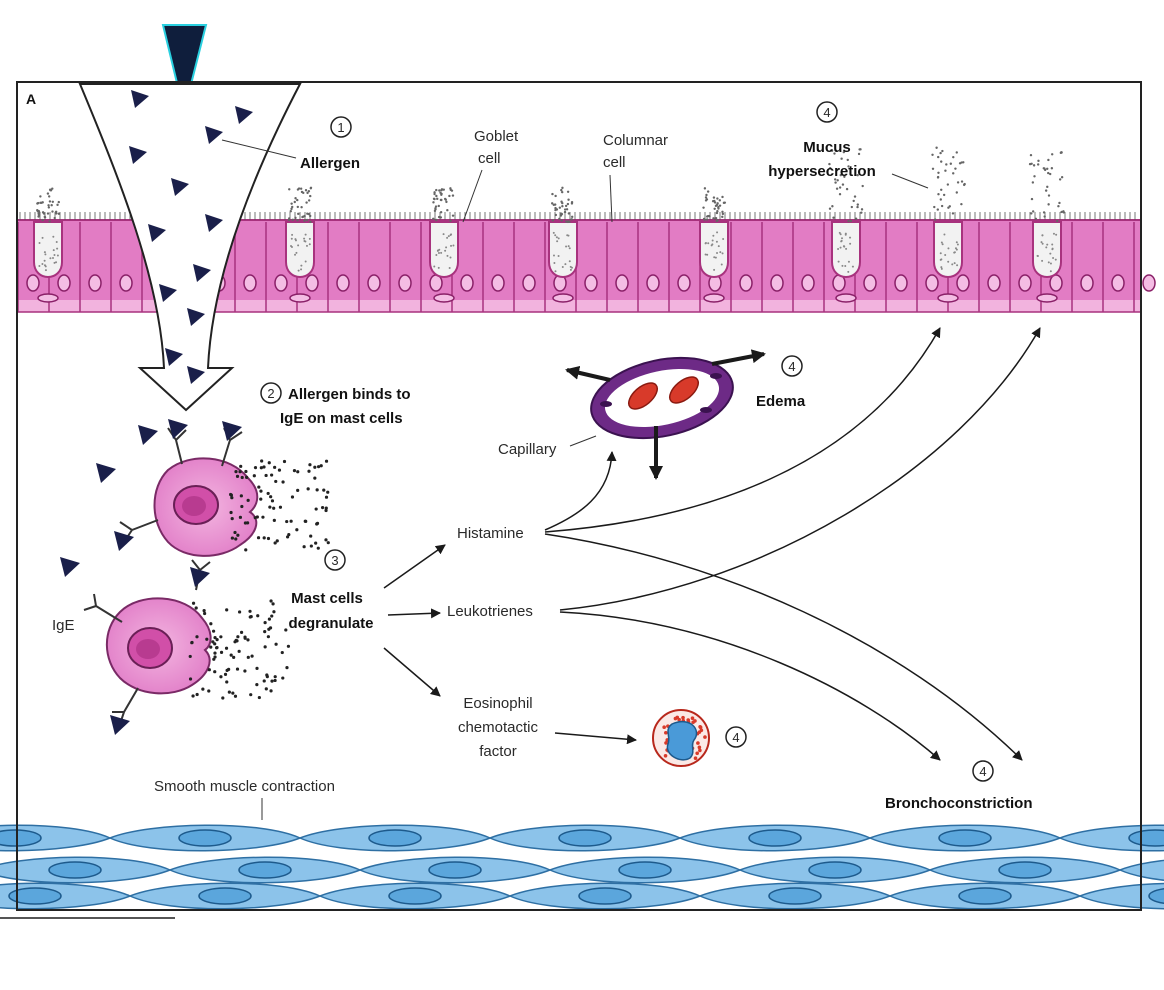 This screenshot has height=990, width=1164. Describe the element at coordinates (489, 158) in the screenshot. I see `goblet-label-line2: cell` at that location.